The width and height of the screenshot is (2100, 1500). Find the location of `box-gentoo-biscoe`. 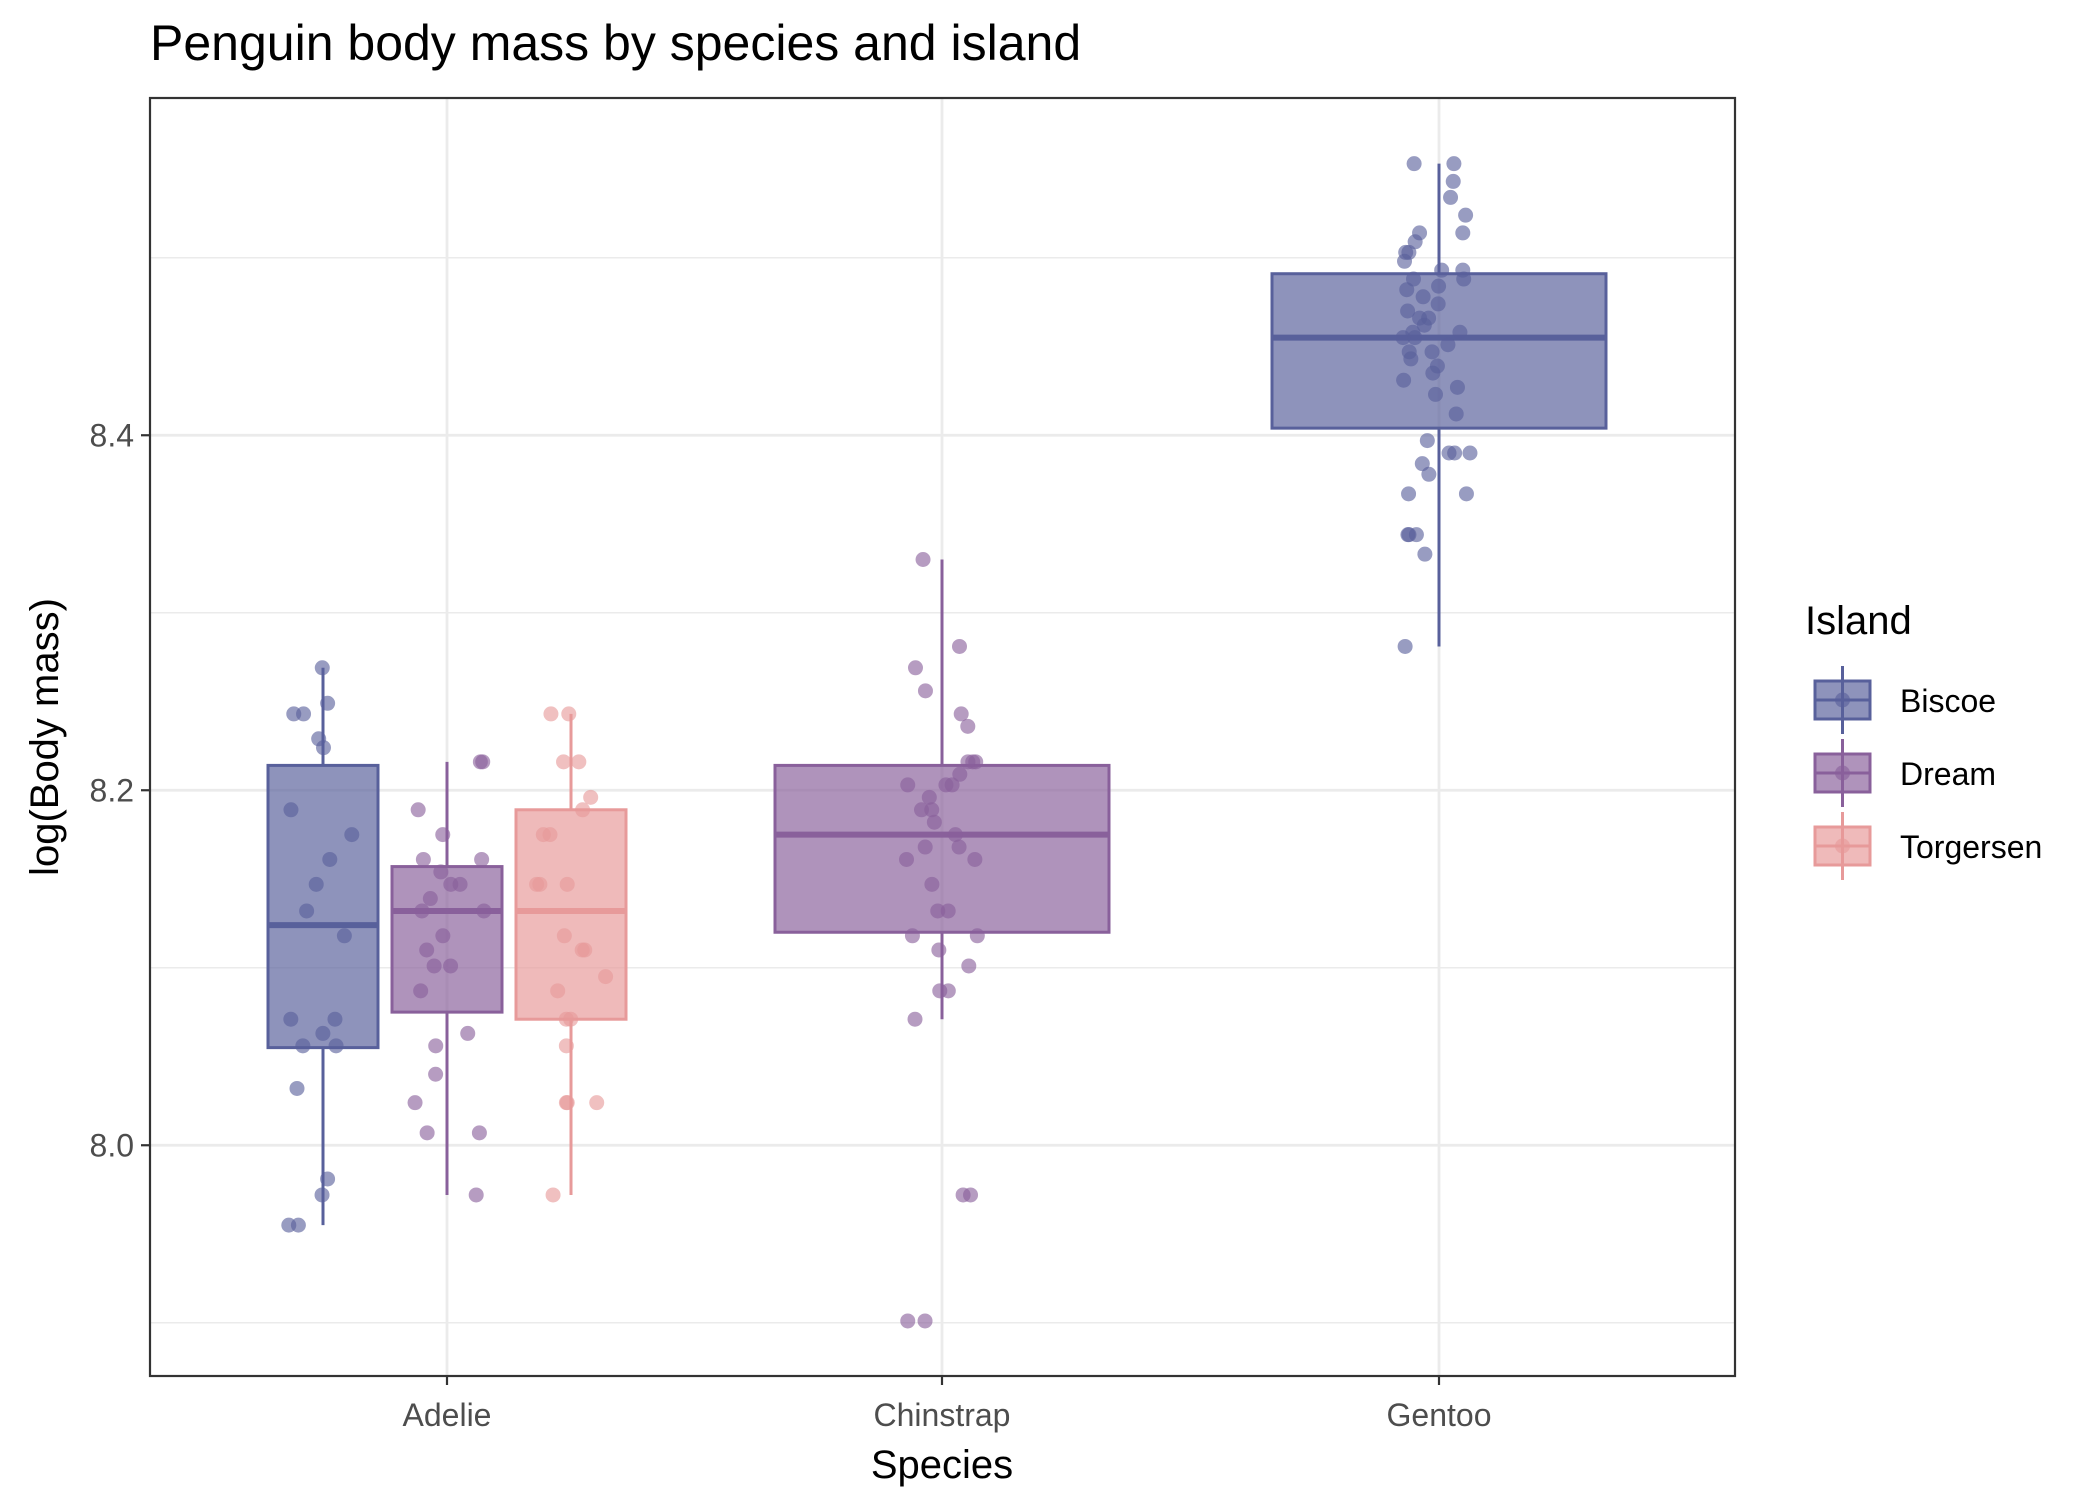

box-gentoo-biscoe is located at coordinates (1439, 405).